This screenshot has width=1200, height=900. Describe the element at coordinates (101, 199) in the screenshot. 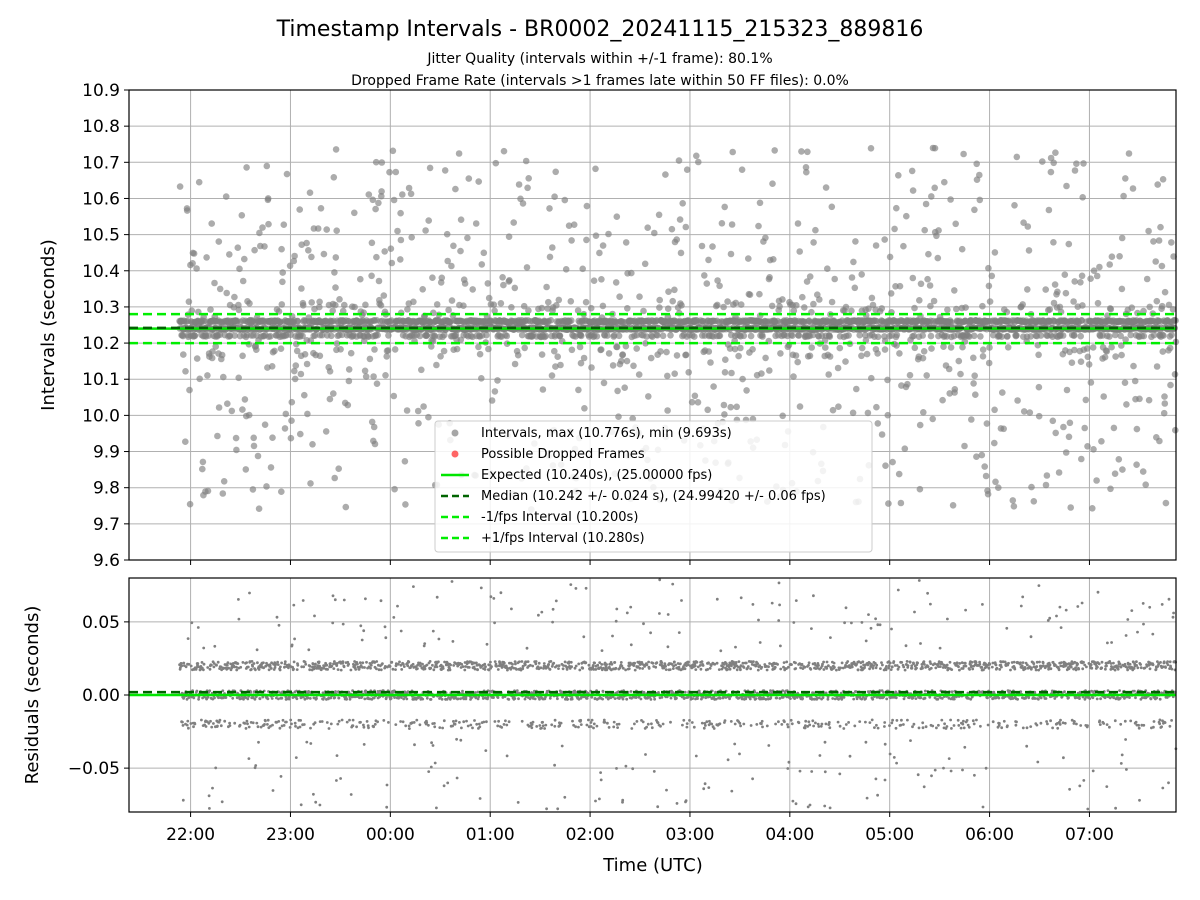

I see `top-y-tick-label: 10.6` at that location.